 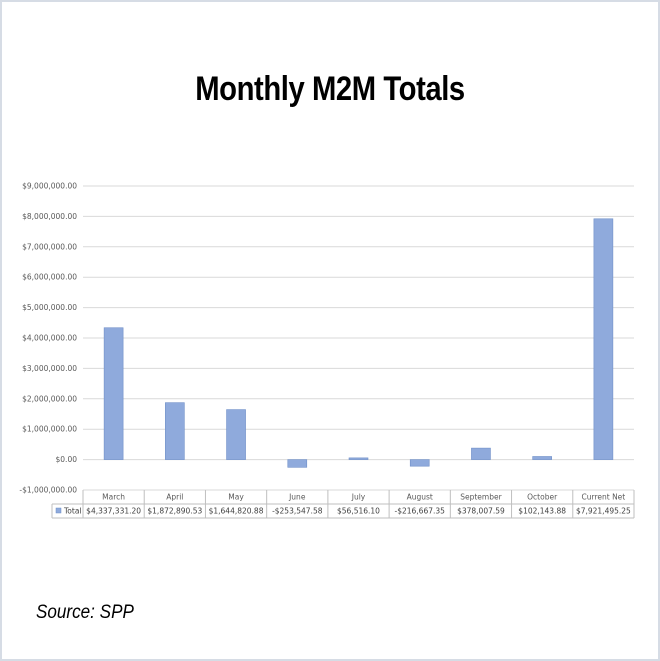 I want to click on bar-october, so click(x=542, y=458).